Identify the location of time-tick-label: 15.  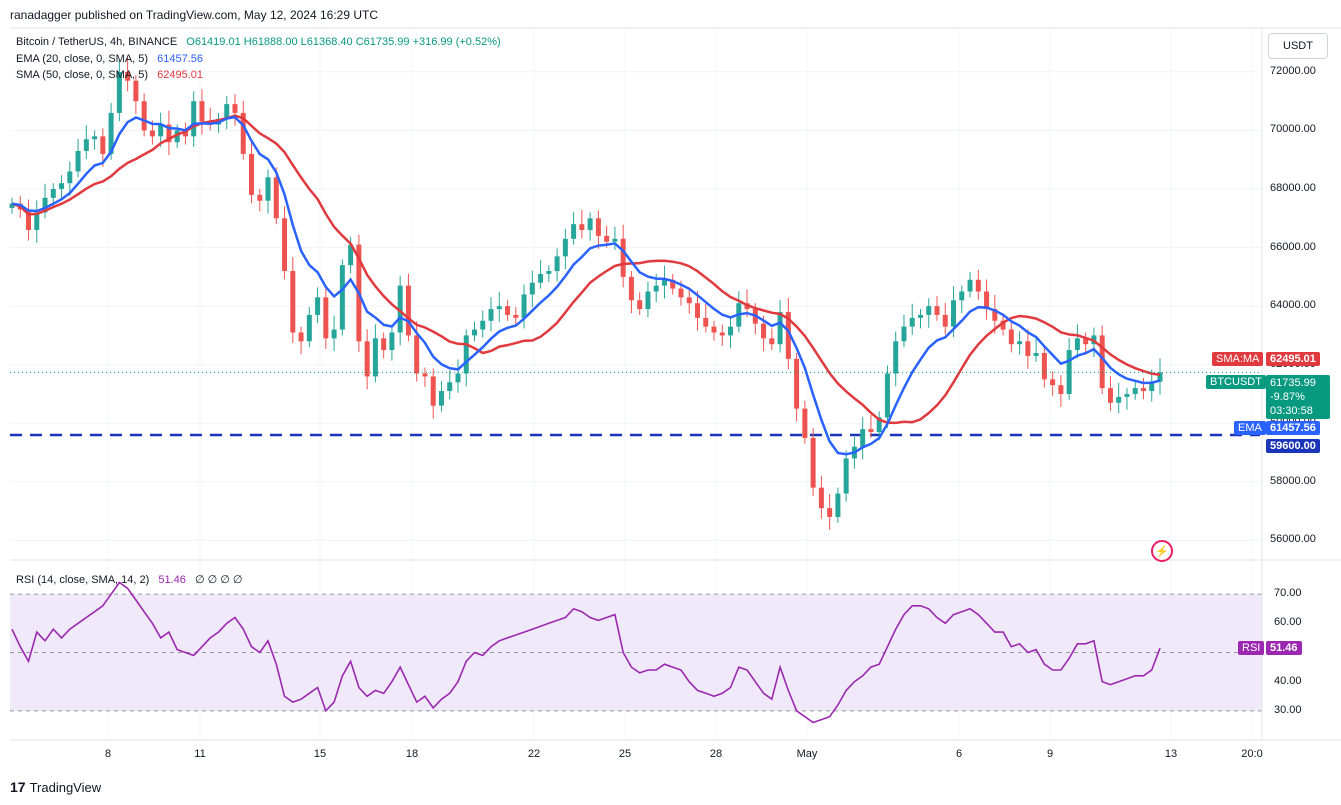
(320, 754).